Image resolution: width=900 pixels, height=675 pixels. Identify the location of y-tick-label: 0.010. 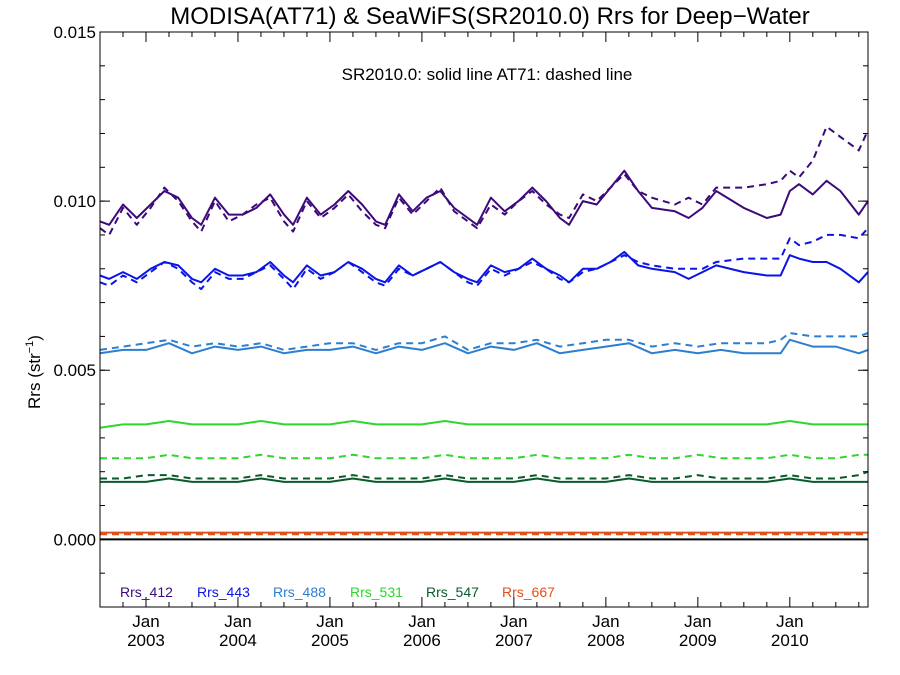
(74, 201).